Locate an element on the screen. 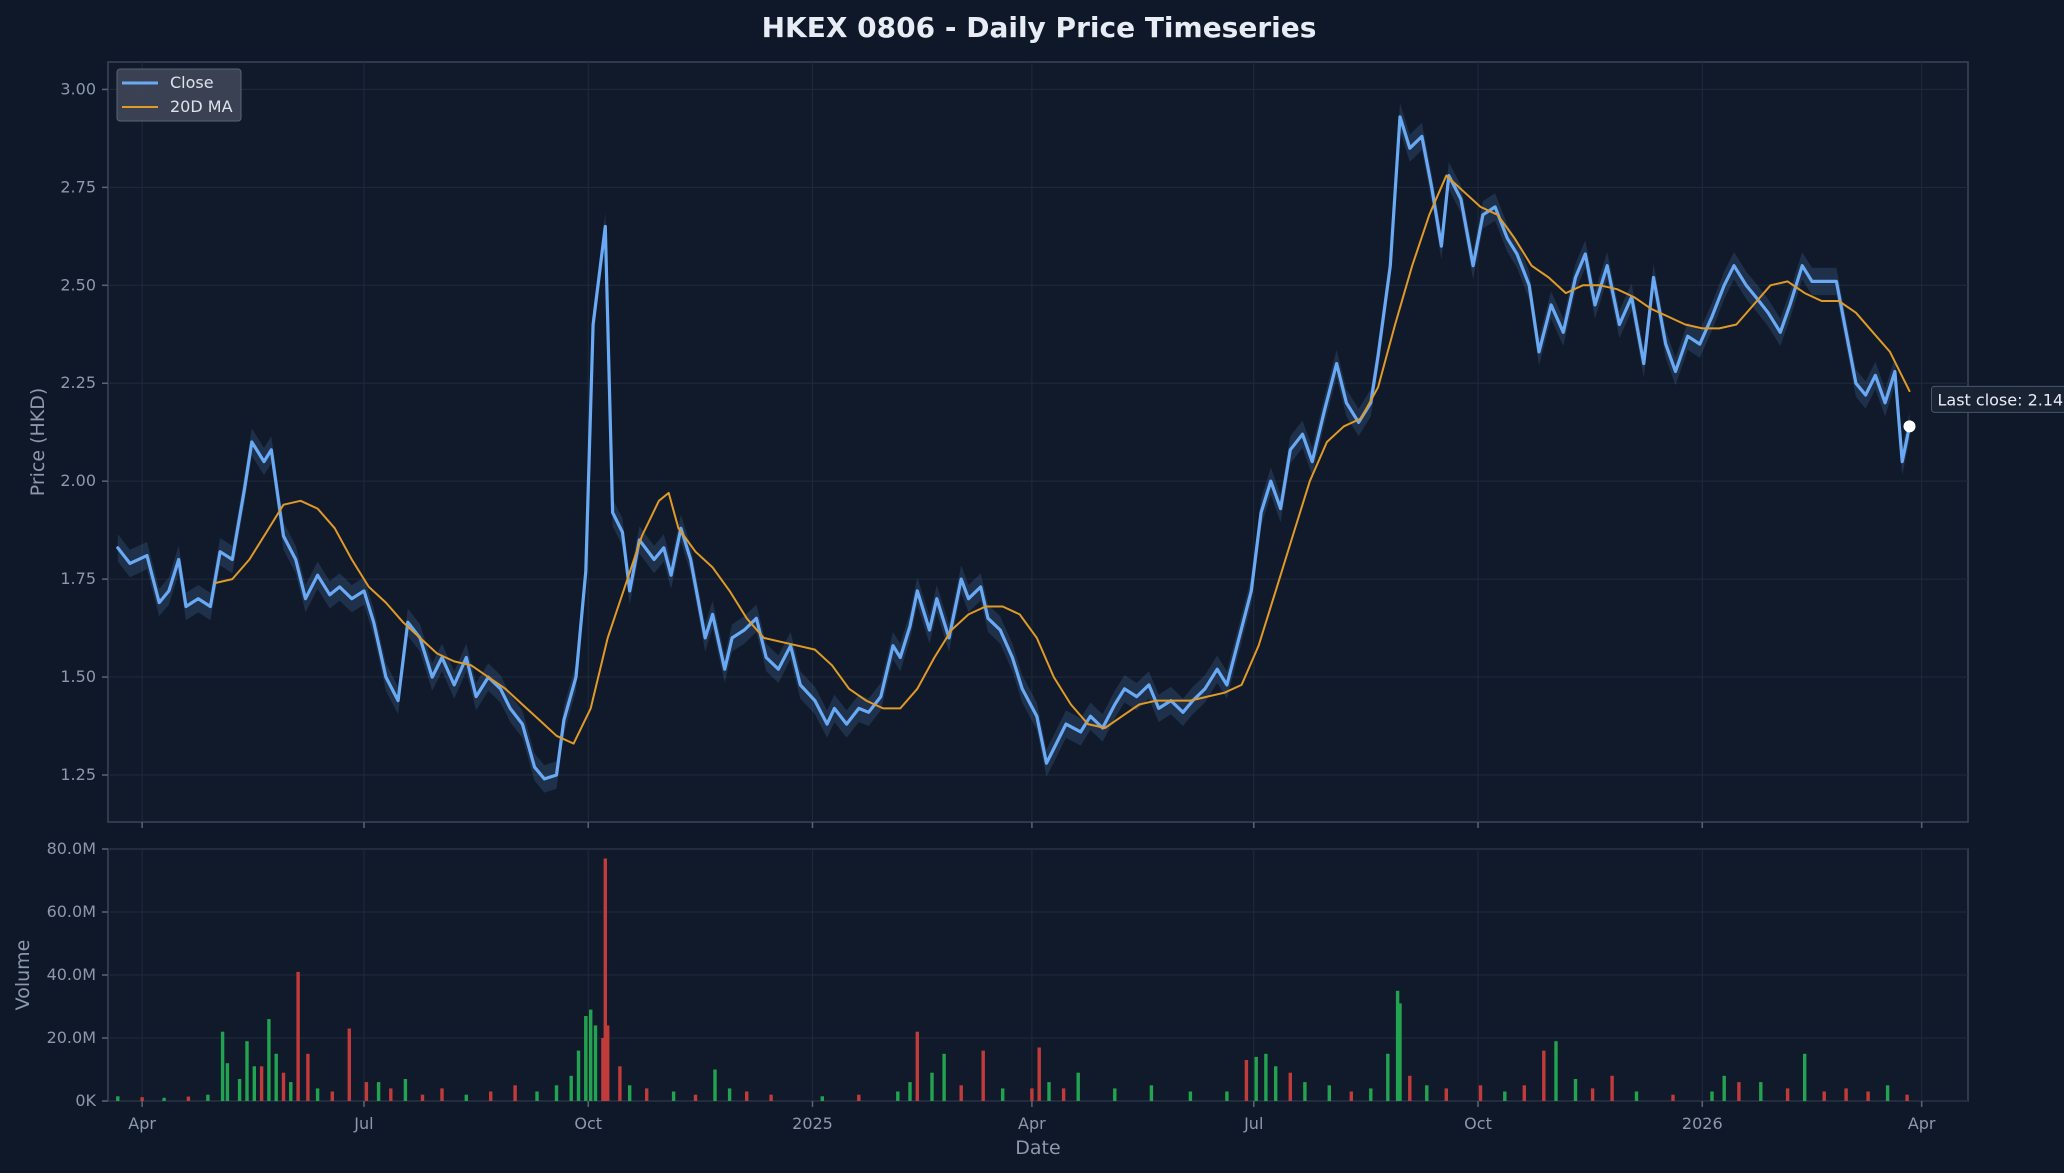 Image resolution: width=2064 pixels, height=1173 pixels. price-tick-label-7: 3.00 is located at coordinates (78, 88).